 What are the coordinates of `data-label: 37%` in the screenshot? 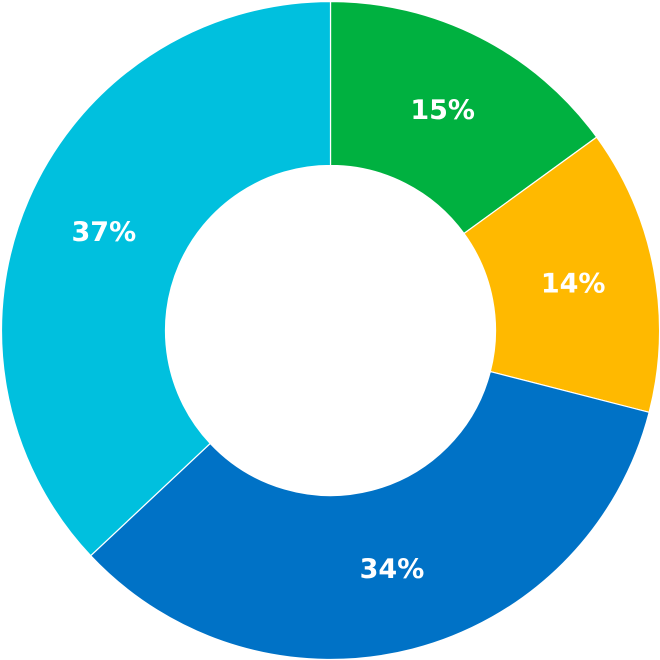 It's located at (103, 232).